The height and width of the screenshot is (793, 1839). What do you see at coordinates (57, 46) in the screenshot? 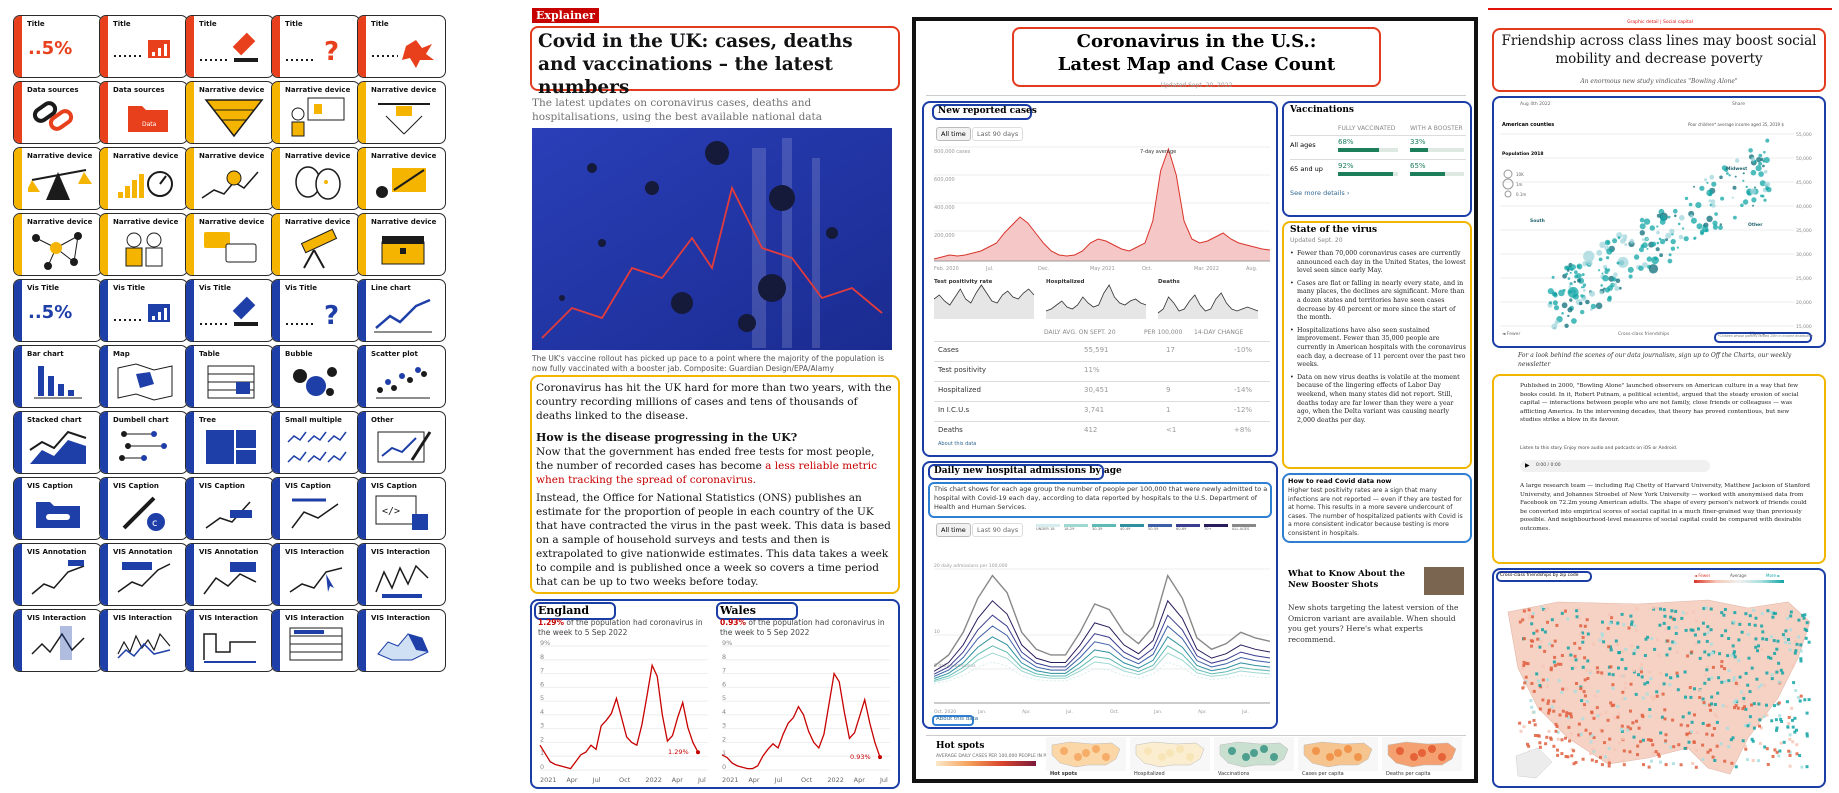
I see `card-1: Title ..5%` at bounding box center [57, 46].